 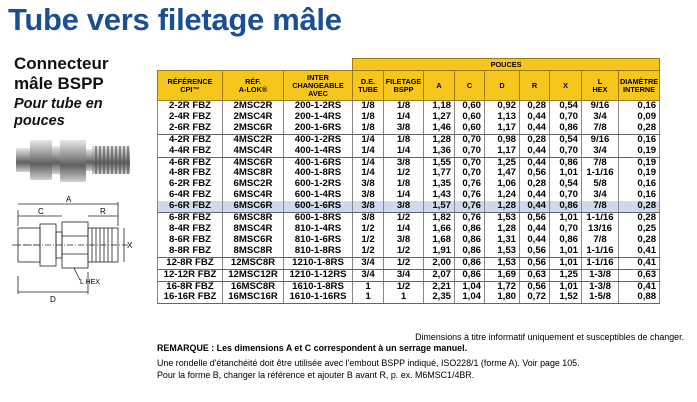 I want to click on table-cell: 12MSC8R, so click(x=253, y=263).